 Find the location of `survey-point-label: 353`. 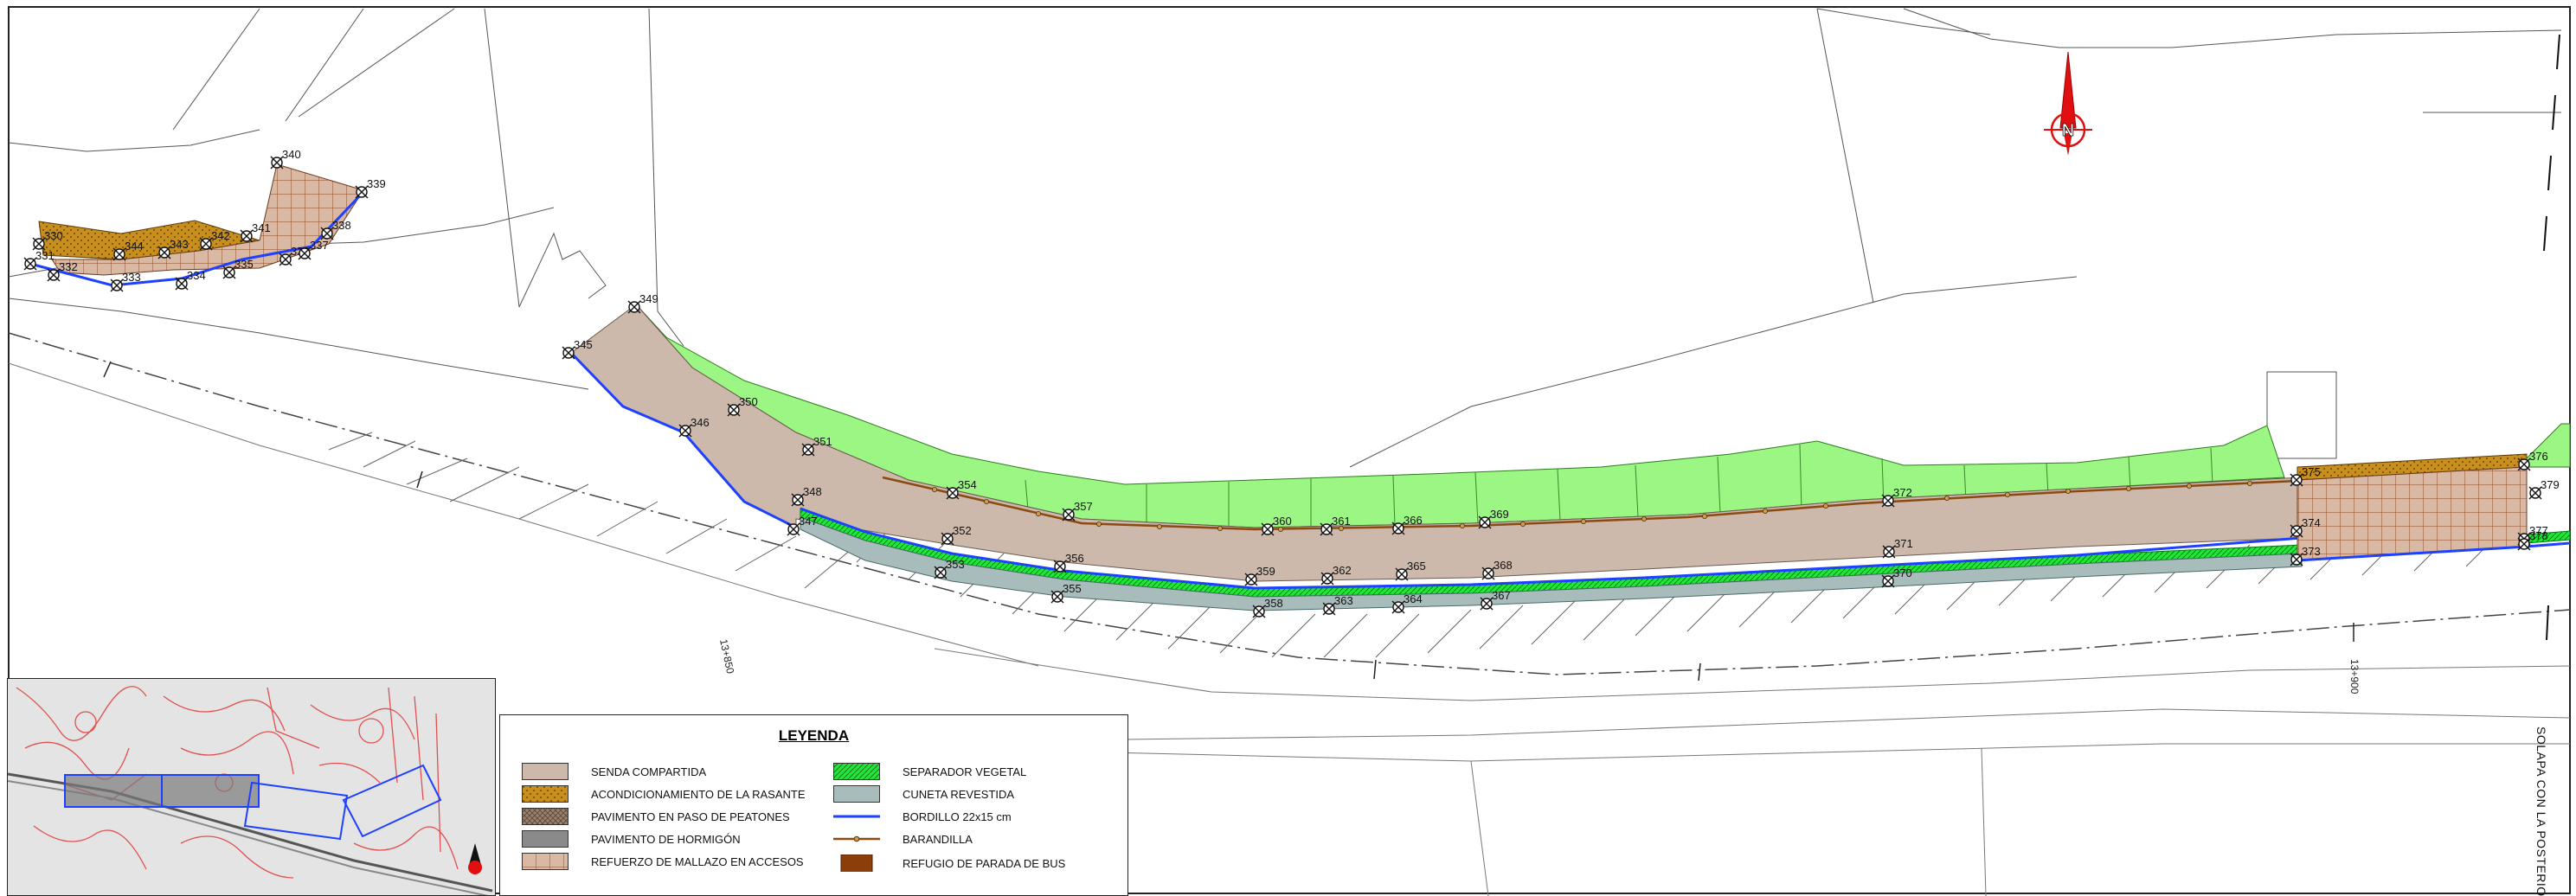

survey-point-label: 353 is located at coordinates (955, 564).